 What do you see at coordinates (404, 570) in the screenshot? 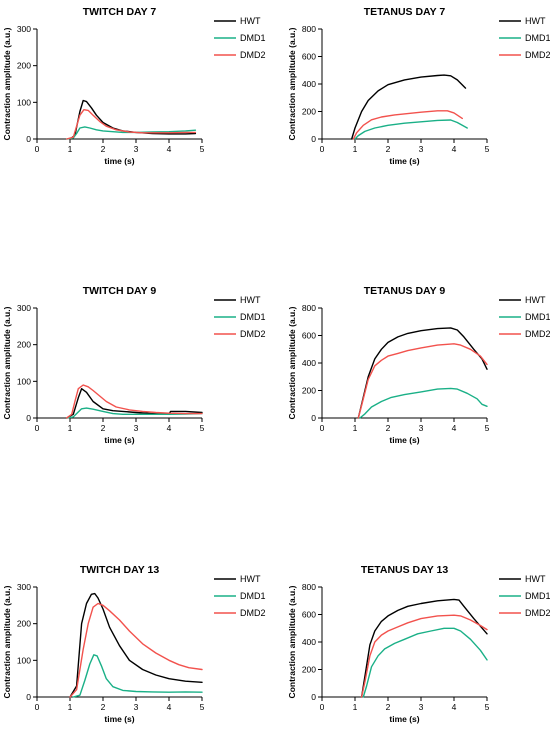
I see `chart-title: TETANUS DAY 13` at bounding box center [404, 570].